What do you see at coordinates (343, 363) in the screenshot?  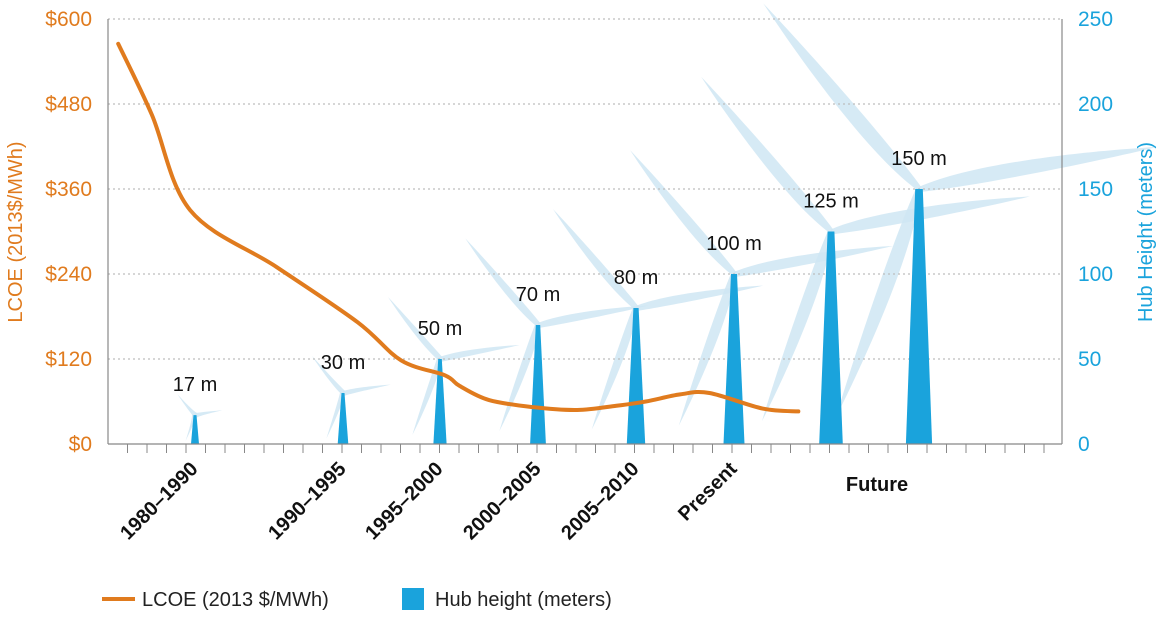 I see `hub-height-label: 30 m` at bounding box center [343, 363].